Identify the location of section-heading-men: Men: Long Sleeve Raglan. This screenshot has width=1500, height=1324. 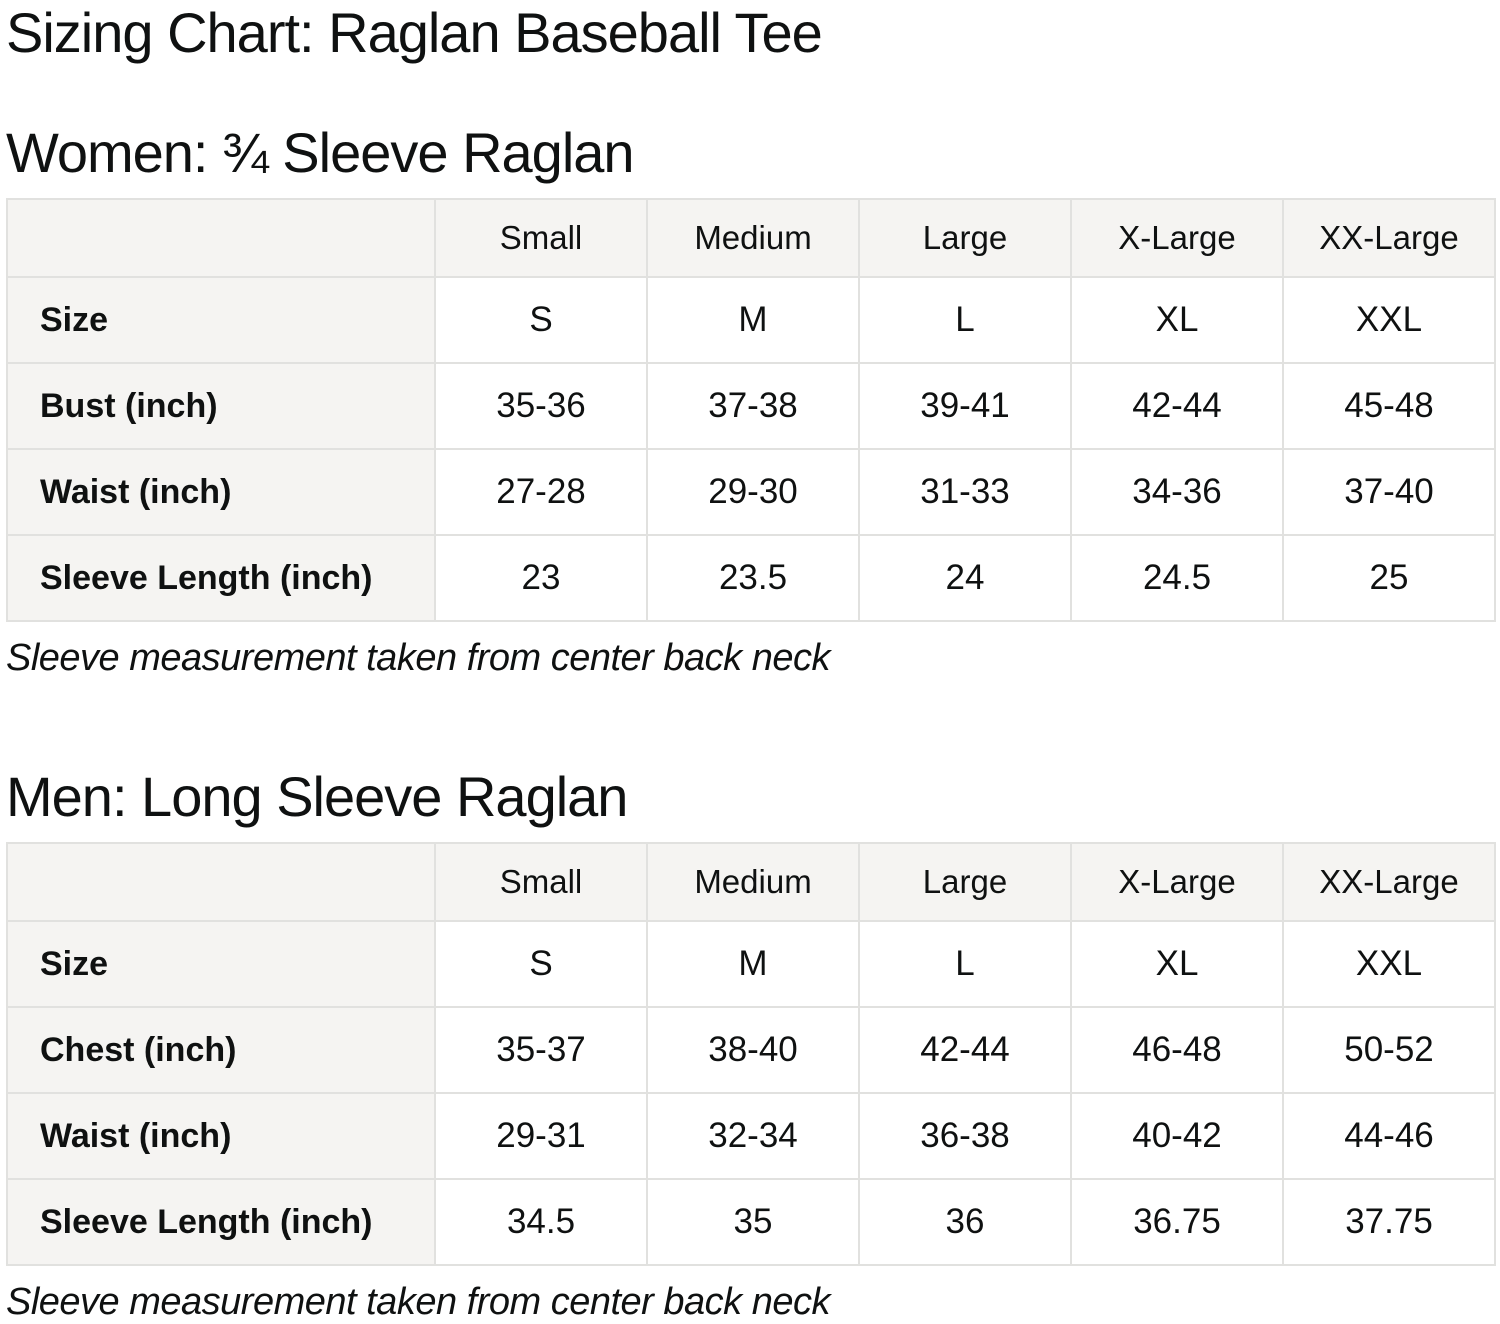
(317, 796).